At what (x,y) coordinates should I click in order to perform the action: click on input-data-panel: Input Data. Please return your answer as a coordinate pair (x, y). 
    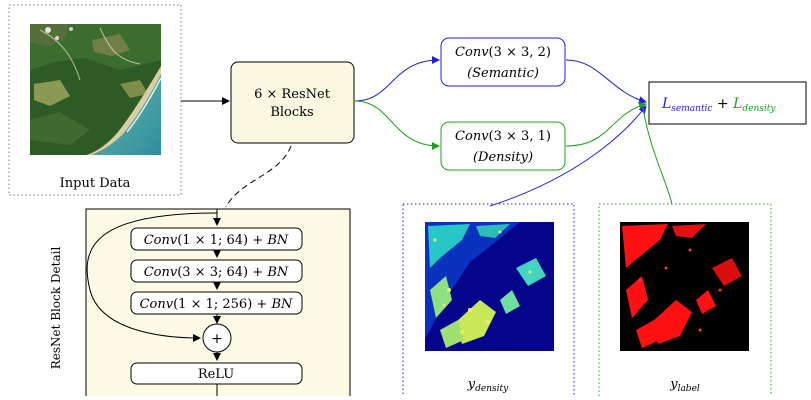
    Looking at the image, I should click on (95, 100).